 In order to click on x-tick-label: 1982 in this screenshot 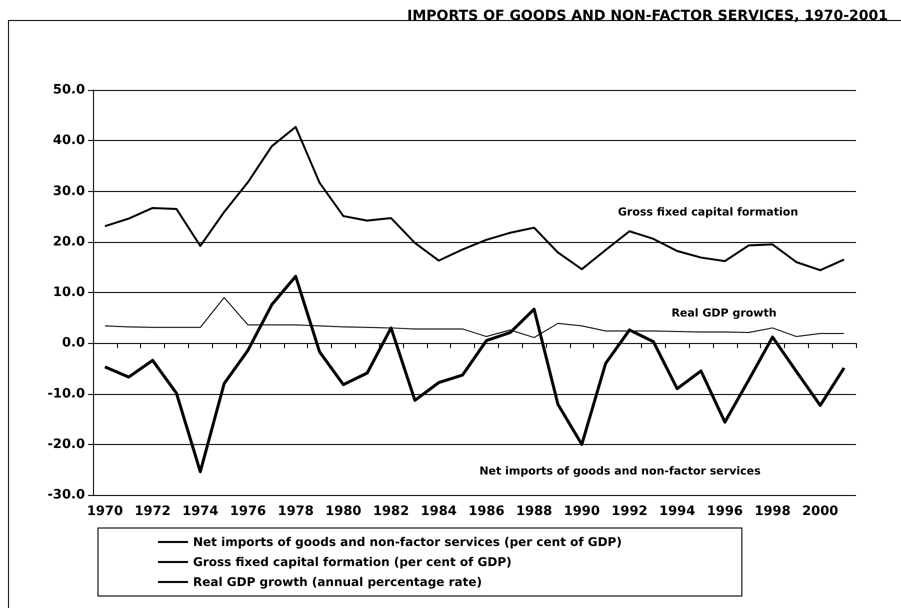, I will do `click(391, 511)`.